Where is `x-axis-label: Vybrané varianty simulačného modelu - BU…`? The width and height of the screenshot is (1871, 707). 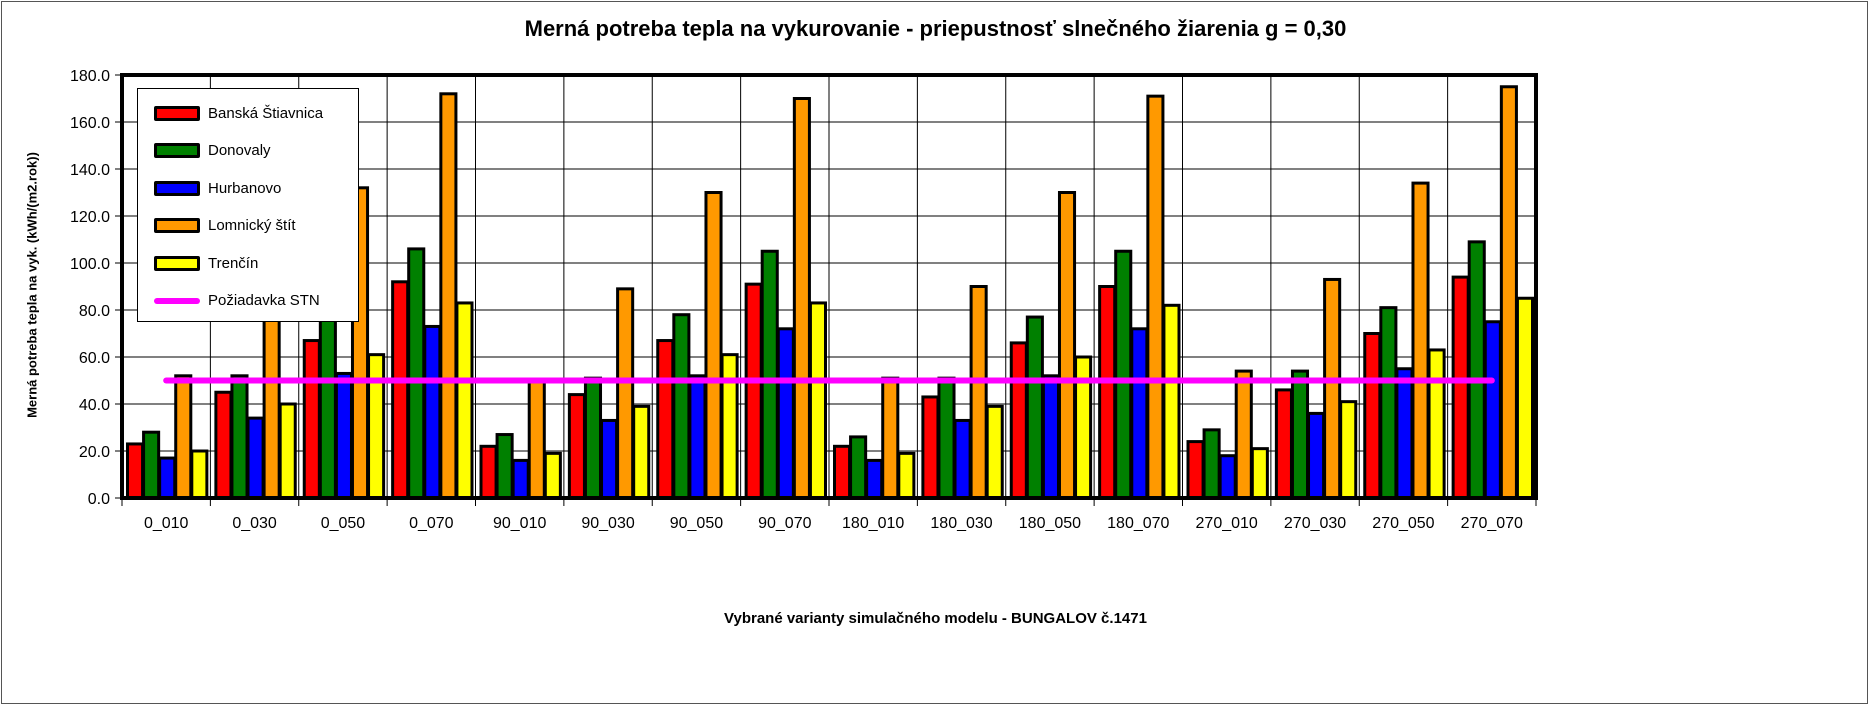
x-axis-label: Vybrané varianty simulačného modelu - BU… is located at coordinates (935, 618).